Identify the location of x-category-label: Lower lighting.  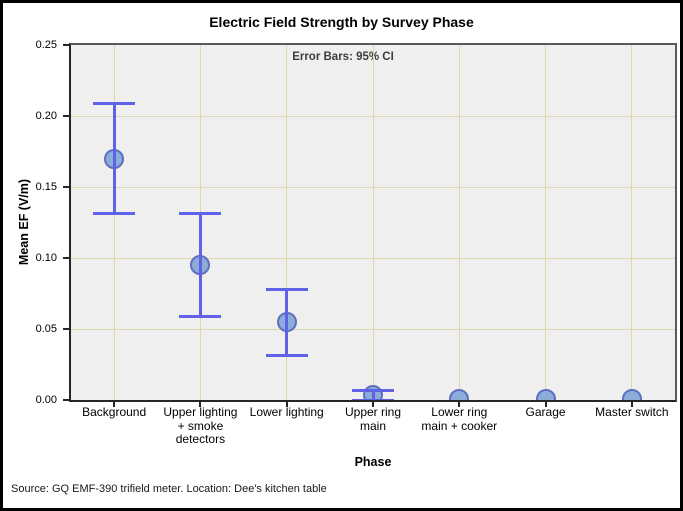
(286, 412).